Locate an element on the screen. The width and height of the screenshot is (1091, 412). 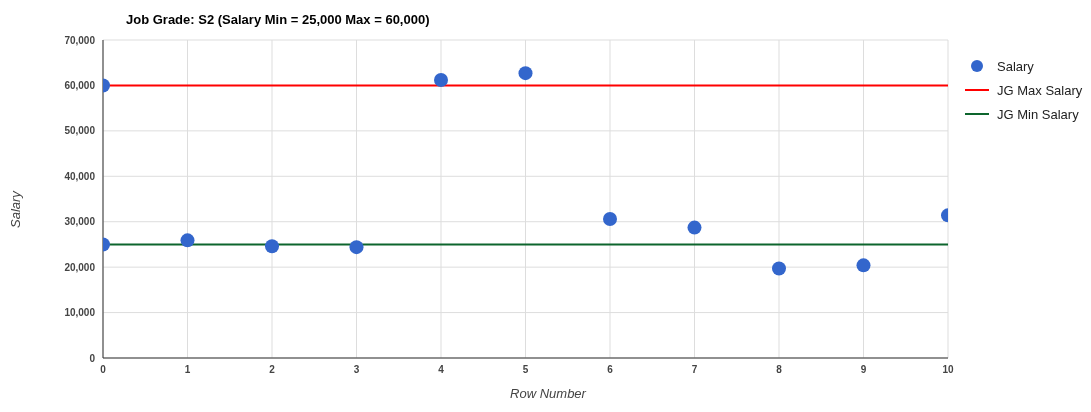
x-tick-label: 6 is located at coordinates (610, 370).